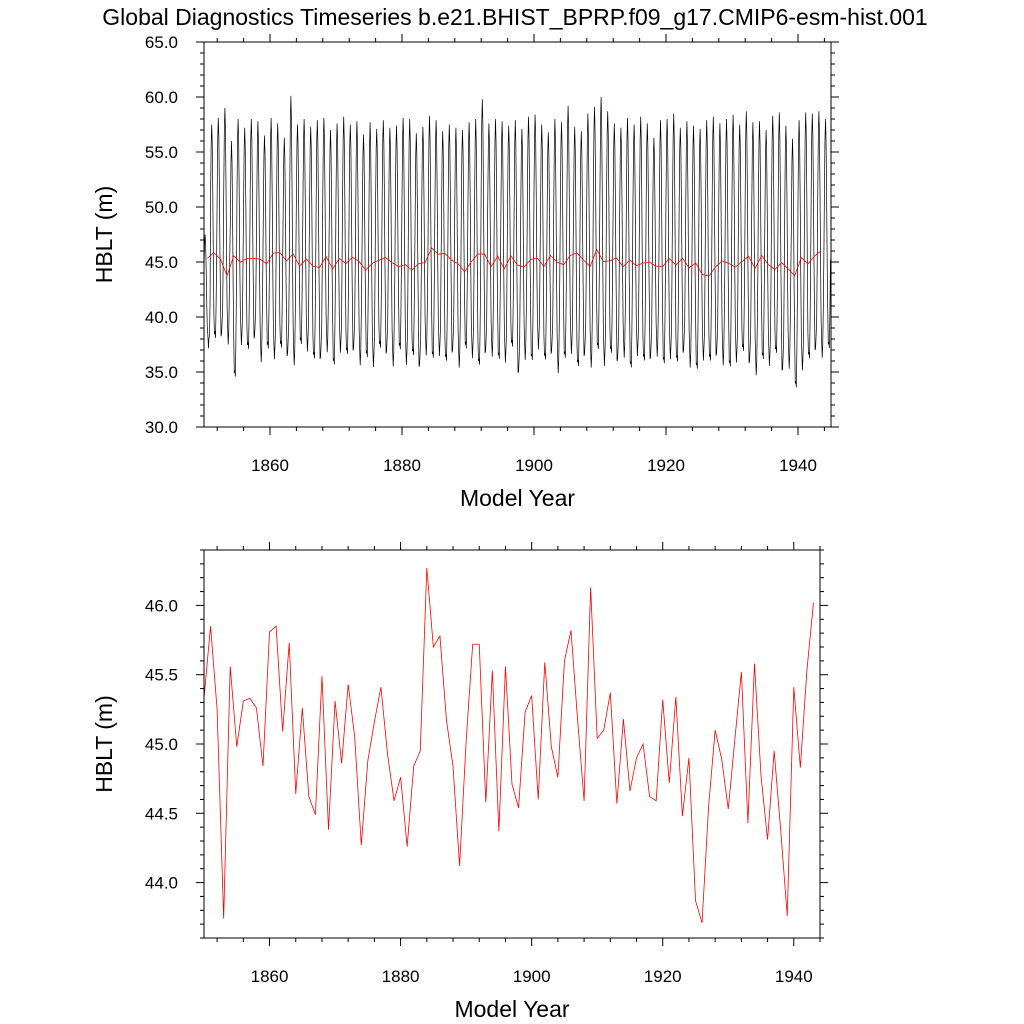 The width and height of the screenshot is (1024, 1024). I want to click on y-tick-label: 55.0, so click(161, 152).